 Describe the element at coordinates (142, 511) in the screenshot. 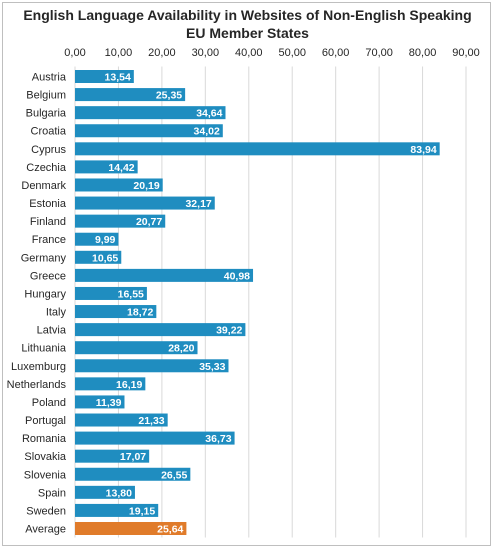

I see `data-label: 19,15` at that location.